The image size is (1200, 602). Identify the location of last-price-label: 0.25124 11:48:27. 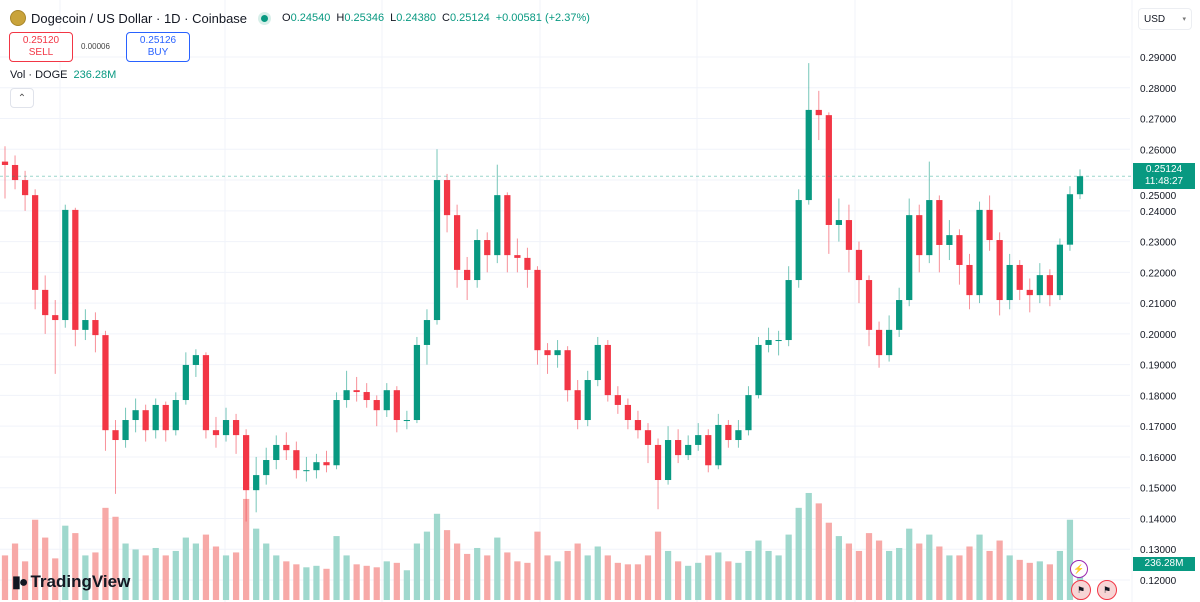
(1164, 176).